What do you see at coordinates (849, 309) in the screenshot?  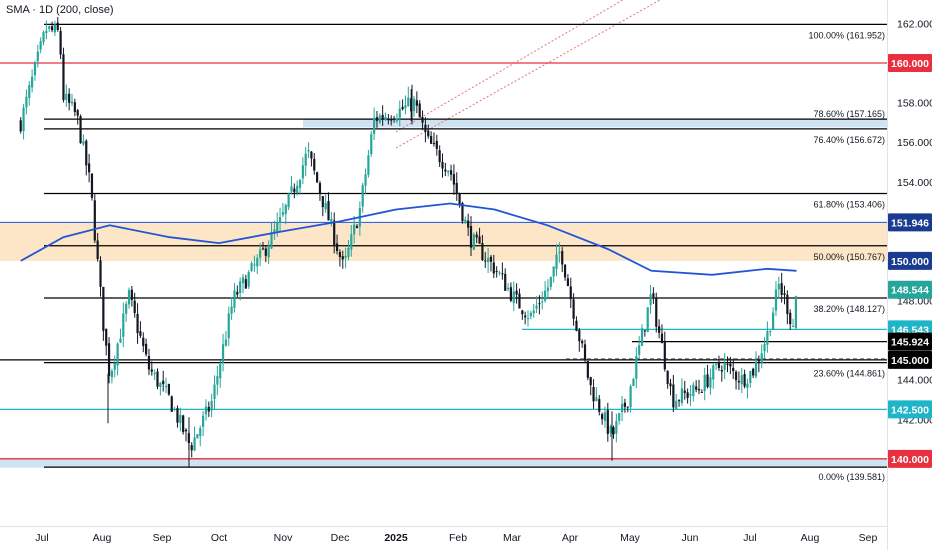 I see `fib-label-5: 38.20% (148.127)` at bounding box center [849, 309].